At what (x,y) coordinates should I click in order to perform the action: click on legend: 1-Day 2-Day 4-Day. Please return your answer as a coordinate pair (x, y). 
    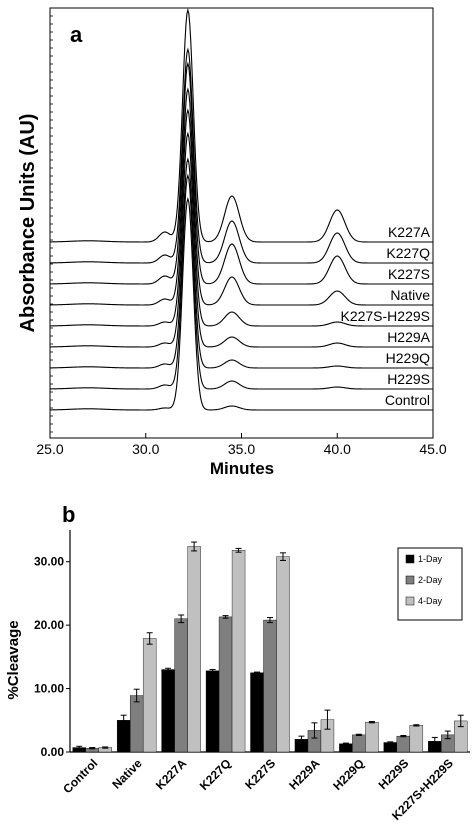
    Looking at the image, I should click on (430, 584).